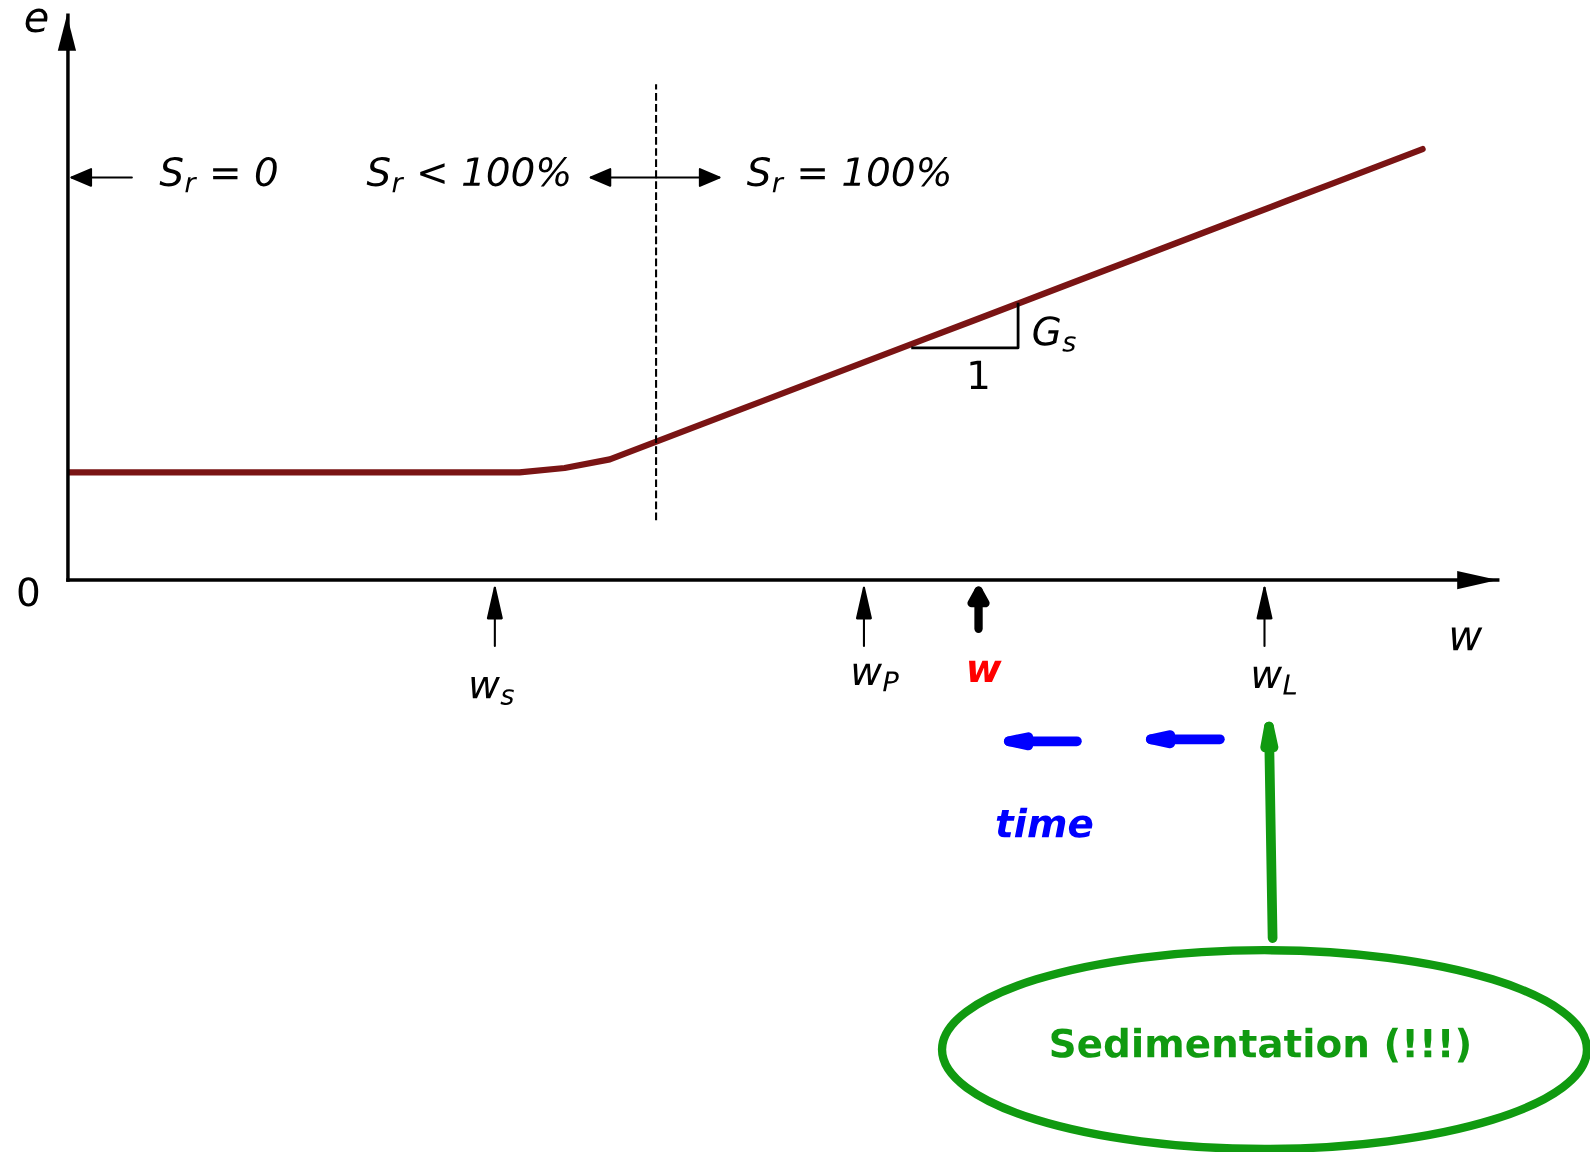  I want to click on y-axis-title: e, so click(36, 20).